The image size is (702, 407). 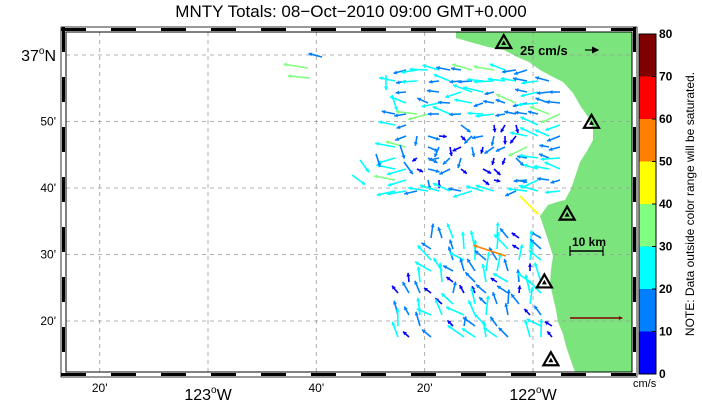 I want to click on scale-arrow-label: 25 cm/s, so click(x=544, y=50).